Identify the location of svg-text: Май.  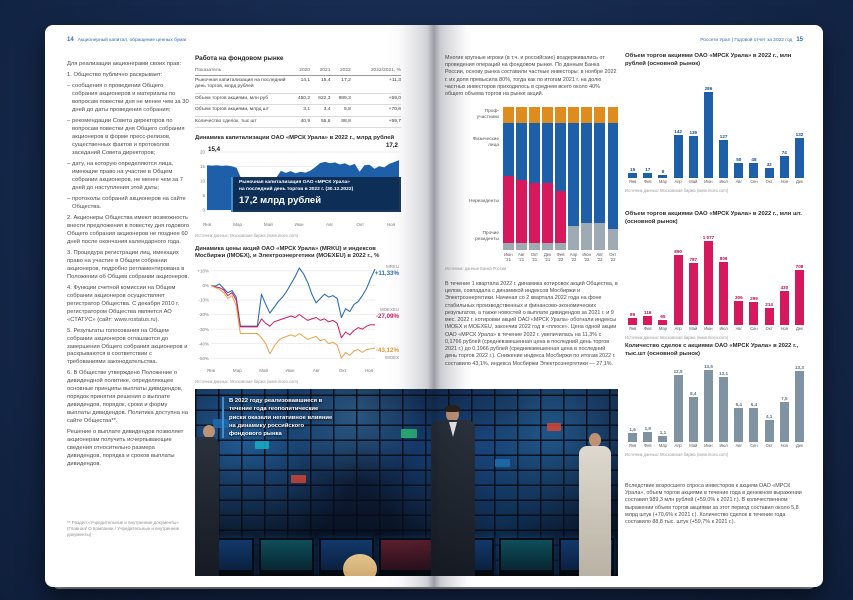
(263, 370).